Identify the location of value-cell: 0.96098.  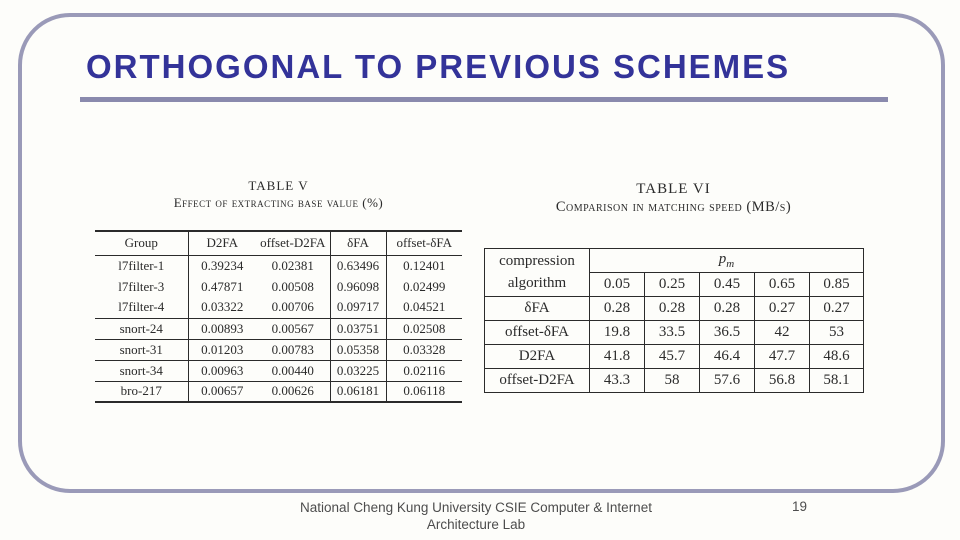
(358, 286).